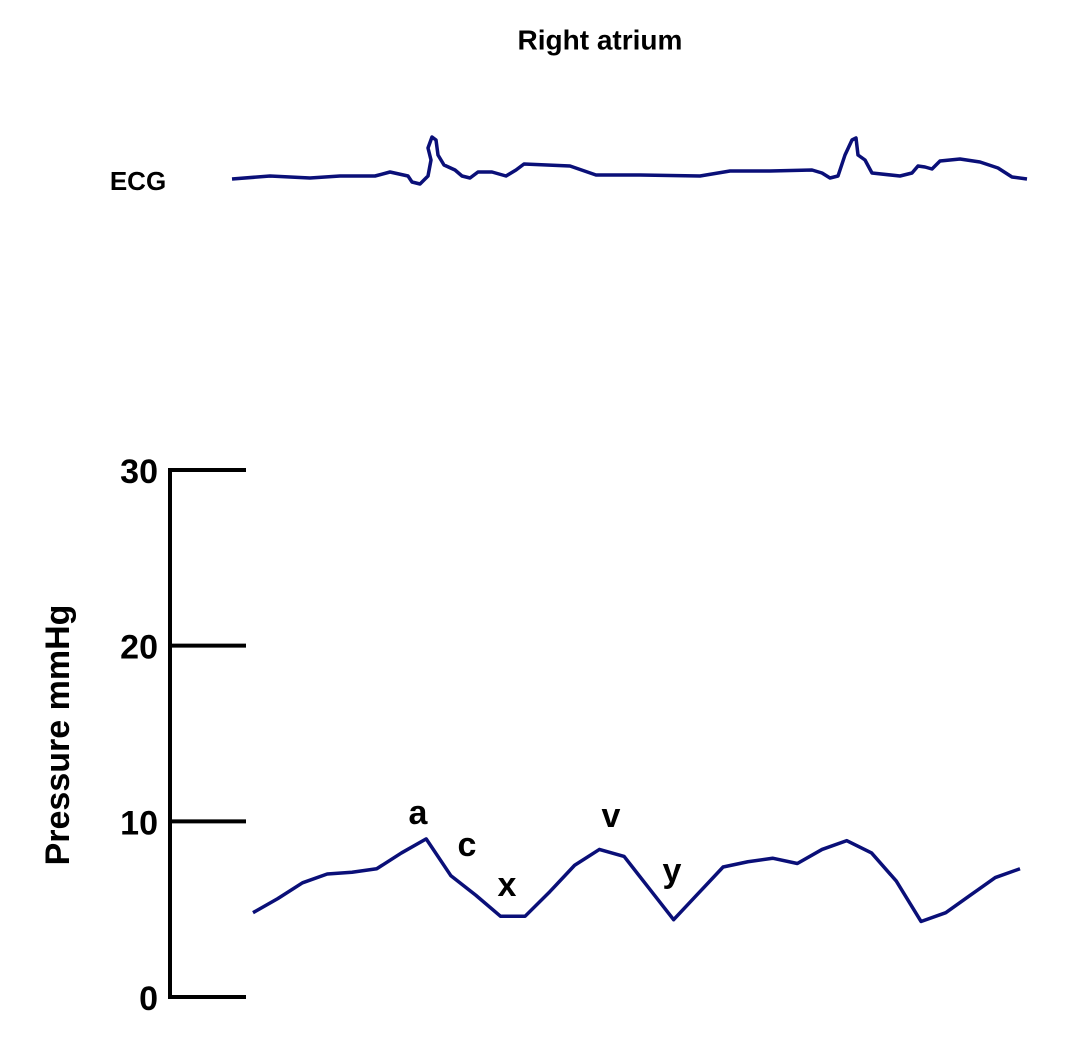 This screenshot has width=1081, height=1061. Describe the element at coordinates (139, 823) in the screenshot. I see `y-tick-label: 10` at that location.